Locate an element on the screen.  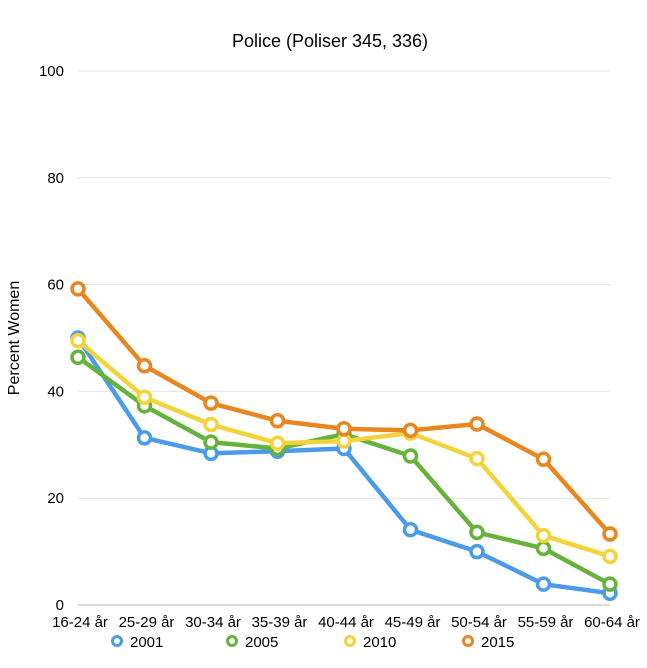
x-tick-label: 55-59 år is located at coordinates (546, 622).